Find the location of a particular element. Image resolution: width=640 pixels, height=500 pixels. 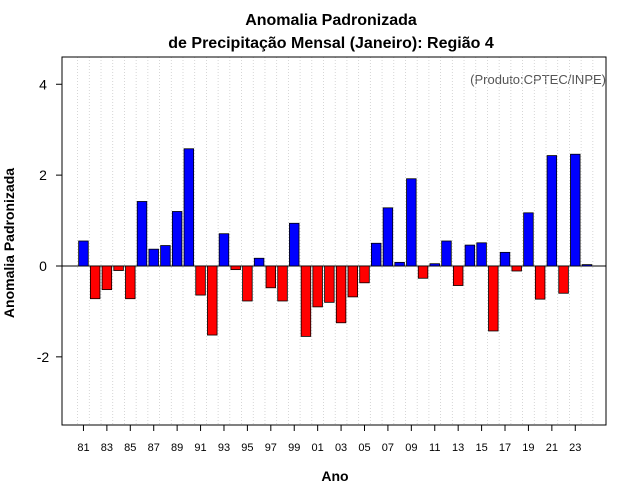

x-tick-label: 07 is located at coordinates (388, 448).